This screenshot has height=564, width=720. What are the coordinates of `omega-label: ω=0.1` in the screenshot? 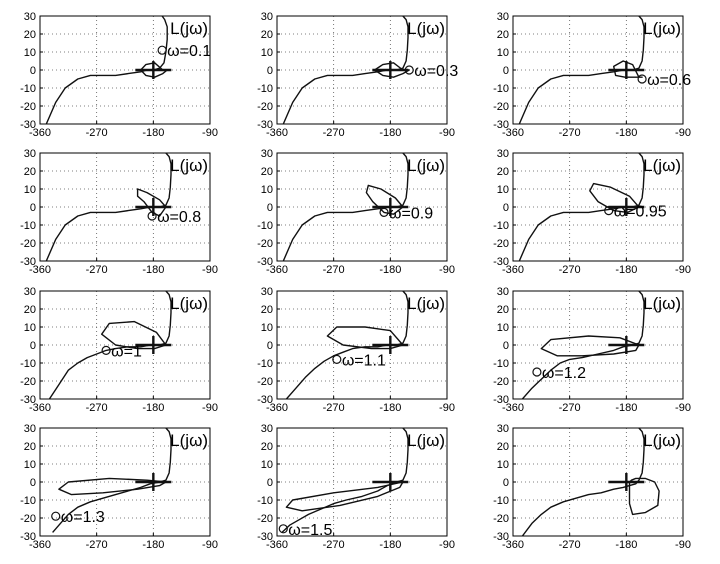 It's located at (189, 51).